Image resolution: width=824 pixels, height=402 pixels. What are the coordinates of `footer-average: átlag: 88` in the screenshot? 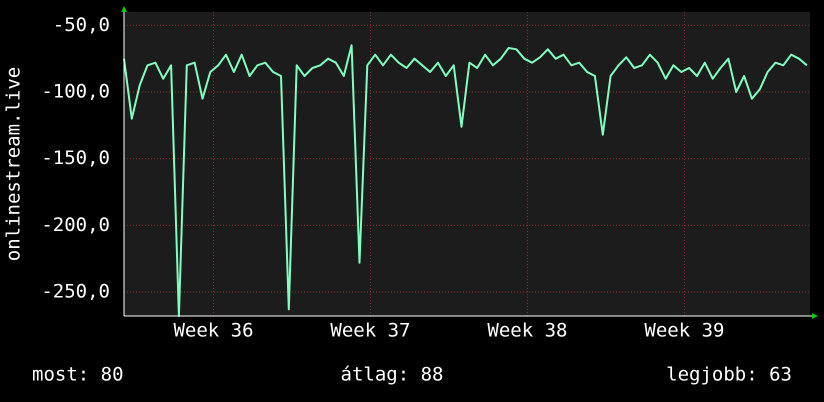 It's located at (392, 375).